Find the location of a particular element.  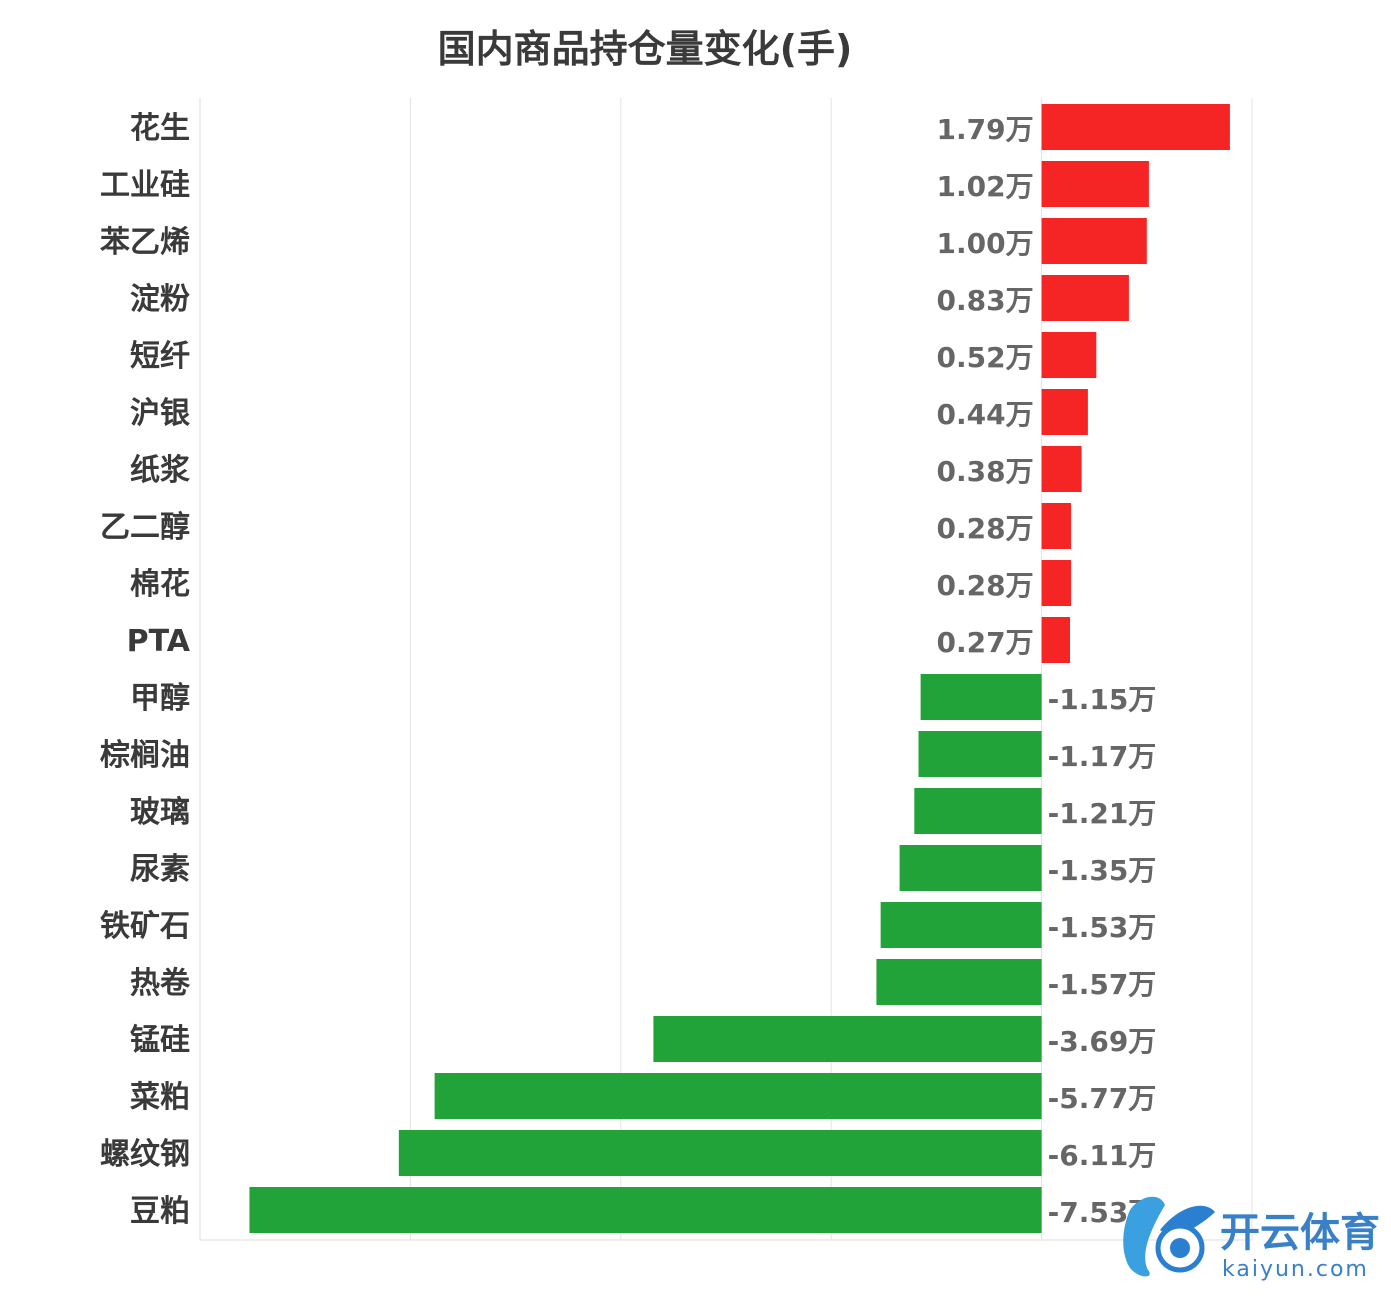

category-label: 沪银 is located at coordinates (160, 413).